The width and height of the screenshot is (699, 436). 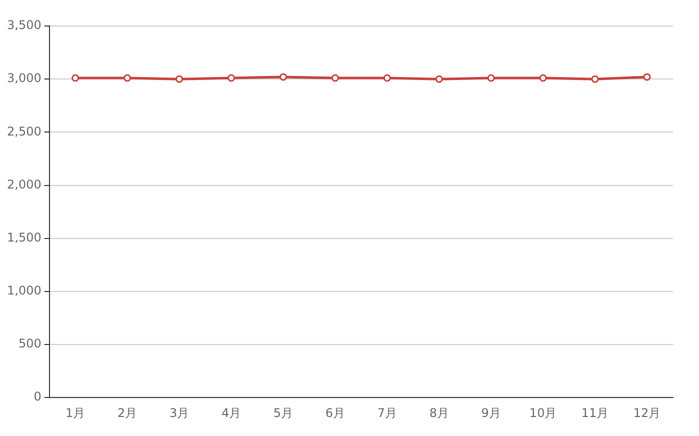 I want to click on x-tick-label: 2月, so click(x=127, y=413).